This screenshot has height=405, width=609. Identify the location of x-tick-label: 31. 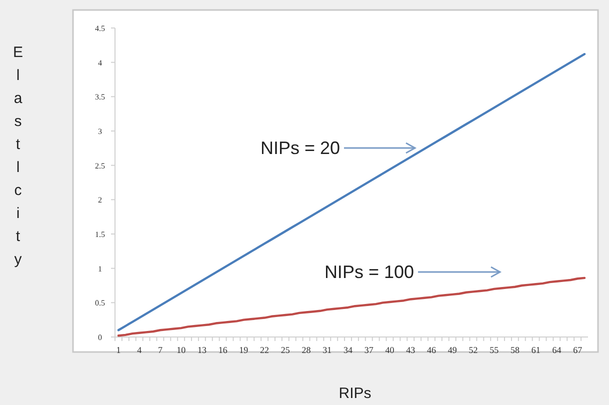
(327, 350).